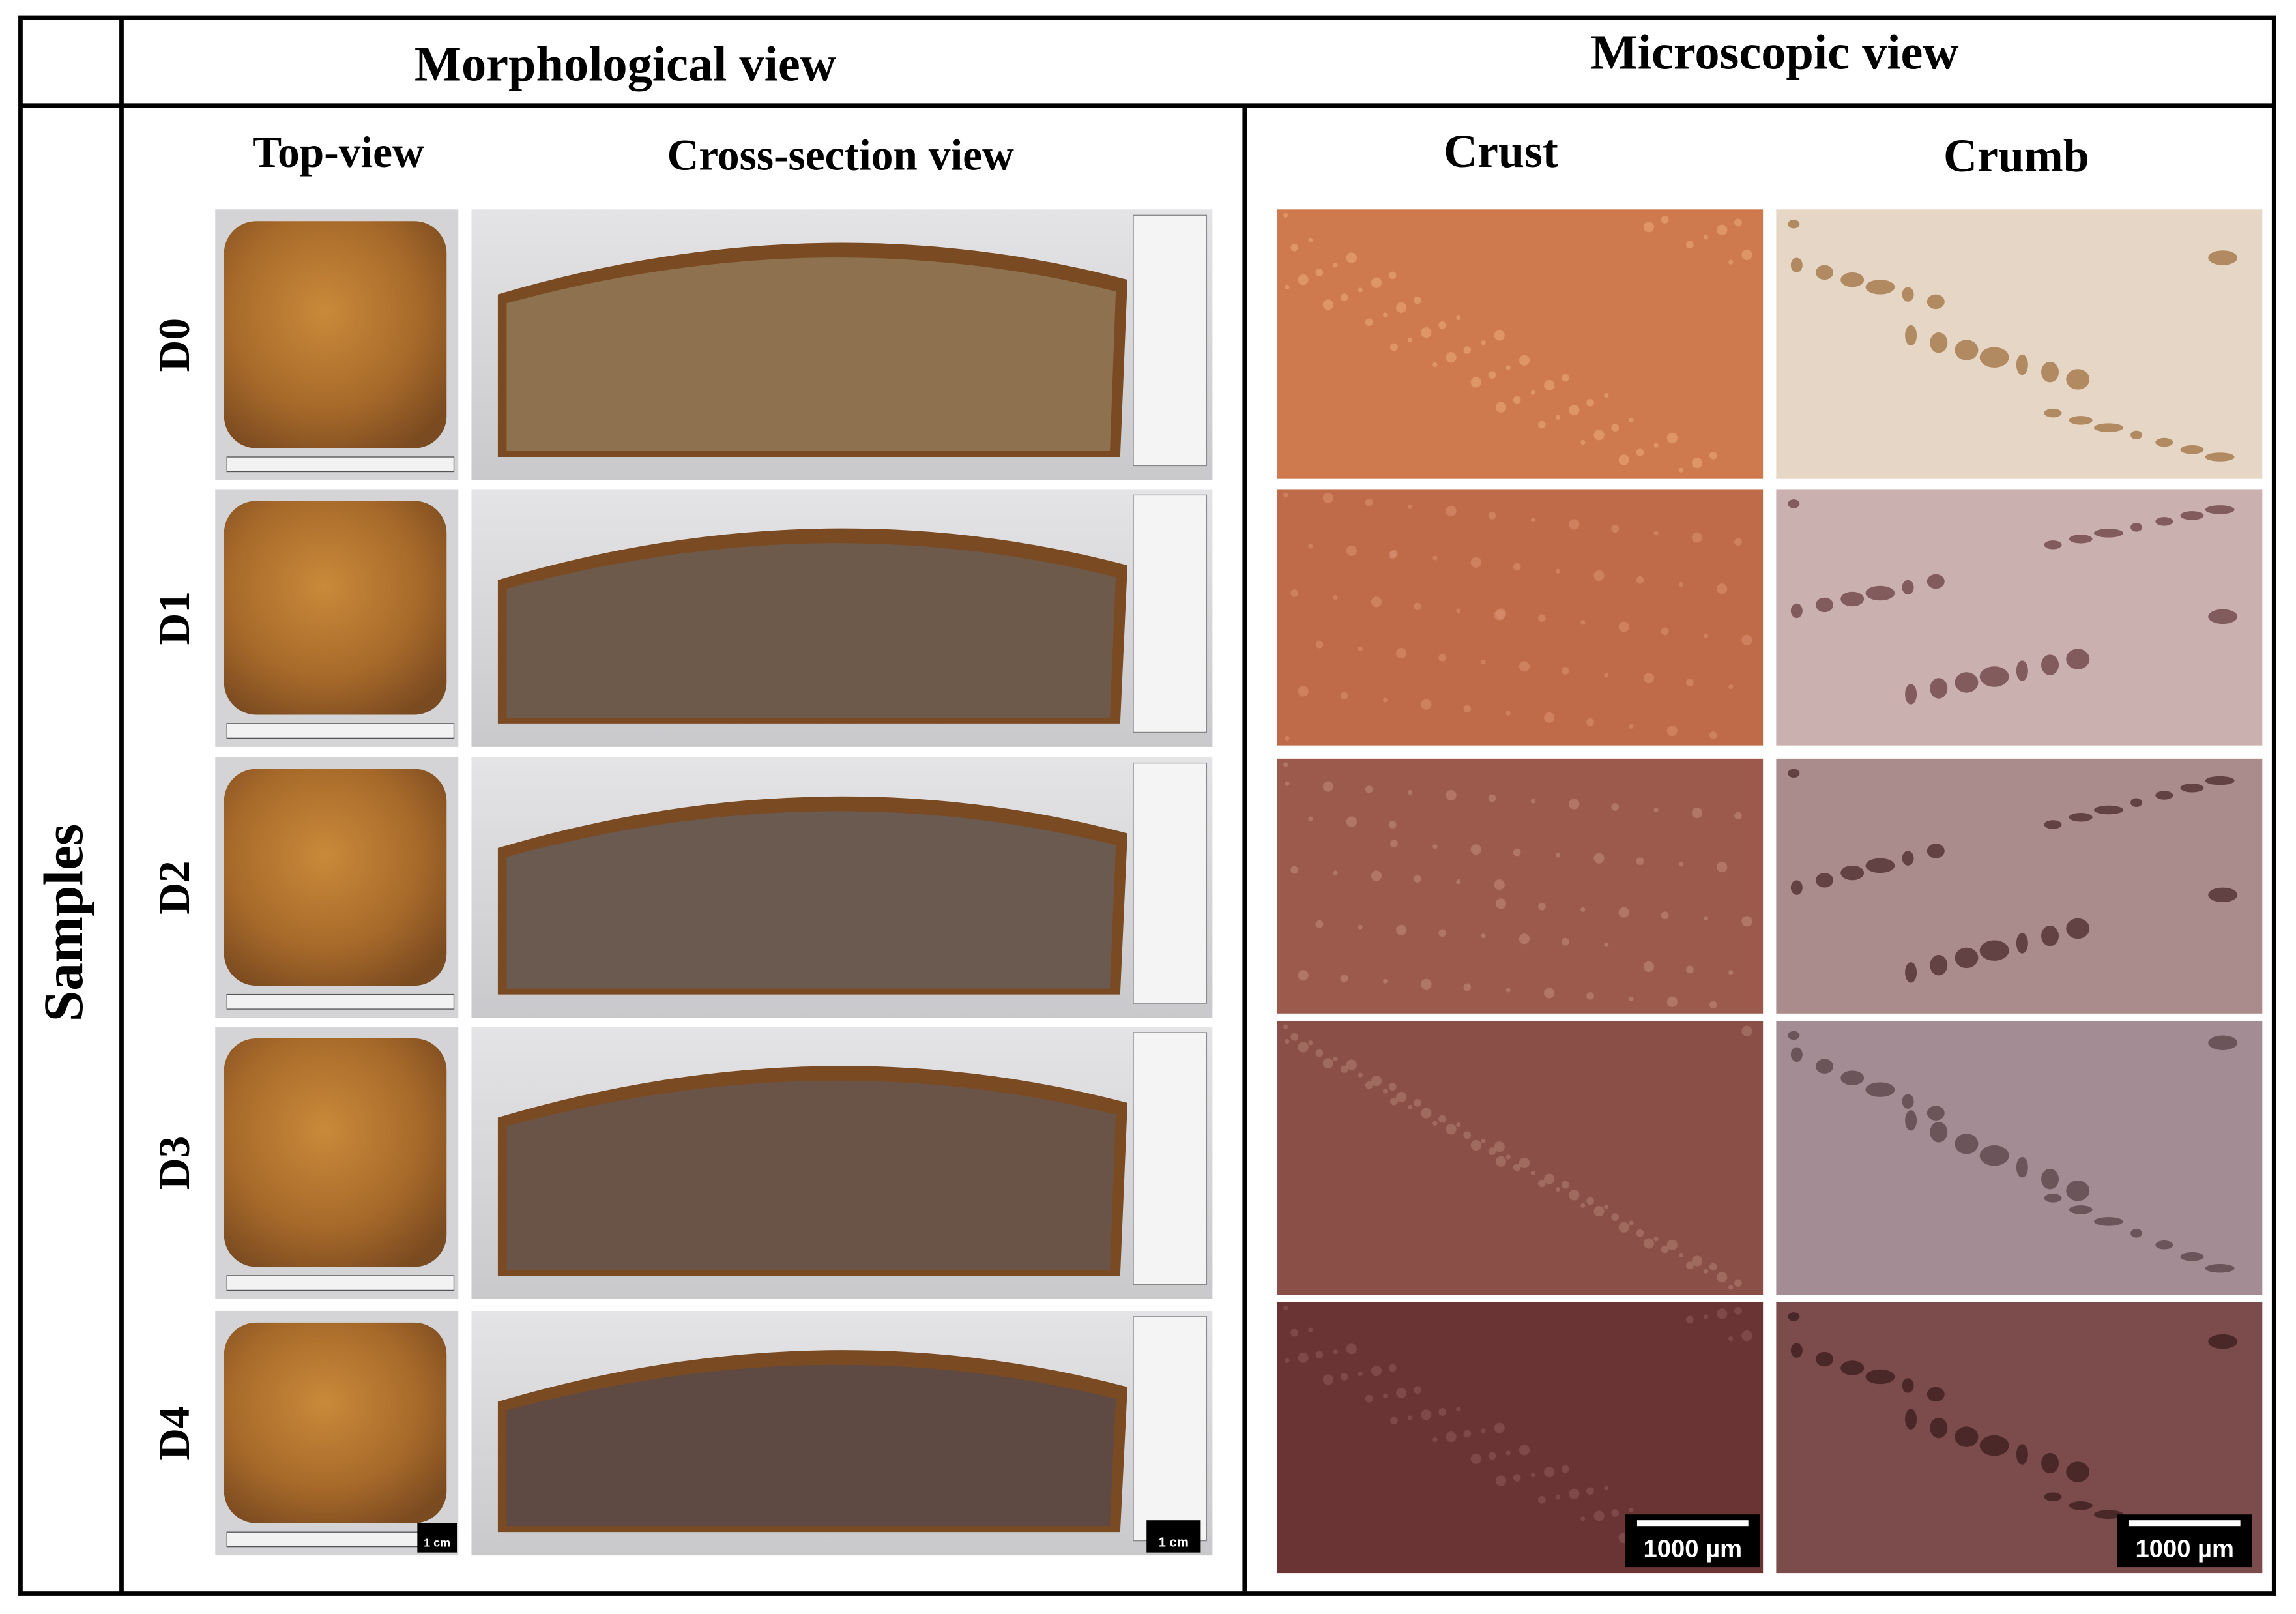  What do you see at coordinates (1174, 1543) in the screenshot?
I see `scale-bar-label: 1 cm` at bounding box center [1174, 1543].